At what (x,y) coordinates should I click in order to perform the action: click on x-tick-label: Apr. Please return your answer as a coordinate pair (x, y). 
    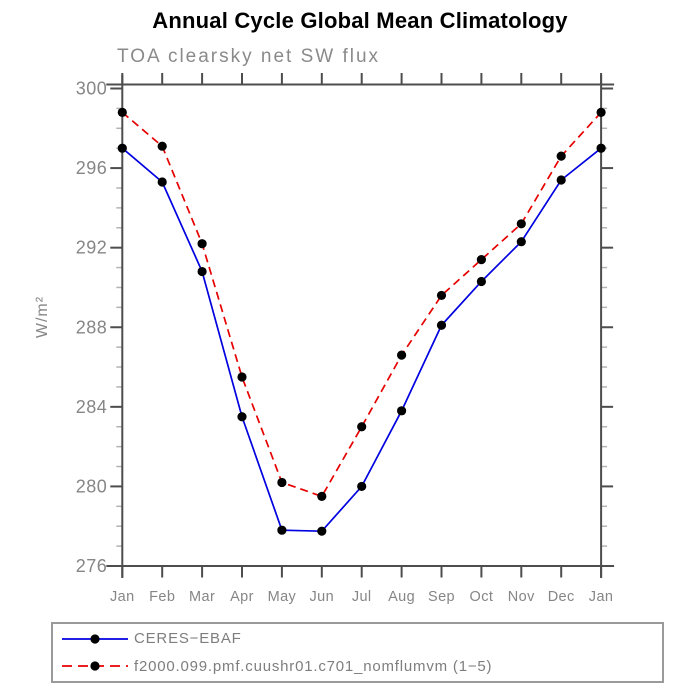
    Looking at the image, I should click on (242, 597).